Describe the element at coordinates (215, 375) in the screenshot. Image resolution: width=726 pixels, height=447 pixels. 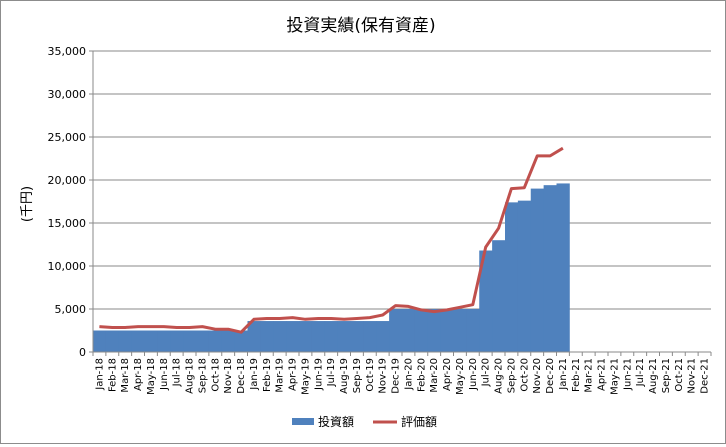
I see `x-tick-label: Oct-18` at that location.